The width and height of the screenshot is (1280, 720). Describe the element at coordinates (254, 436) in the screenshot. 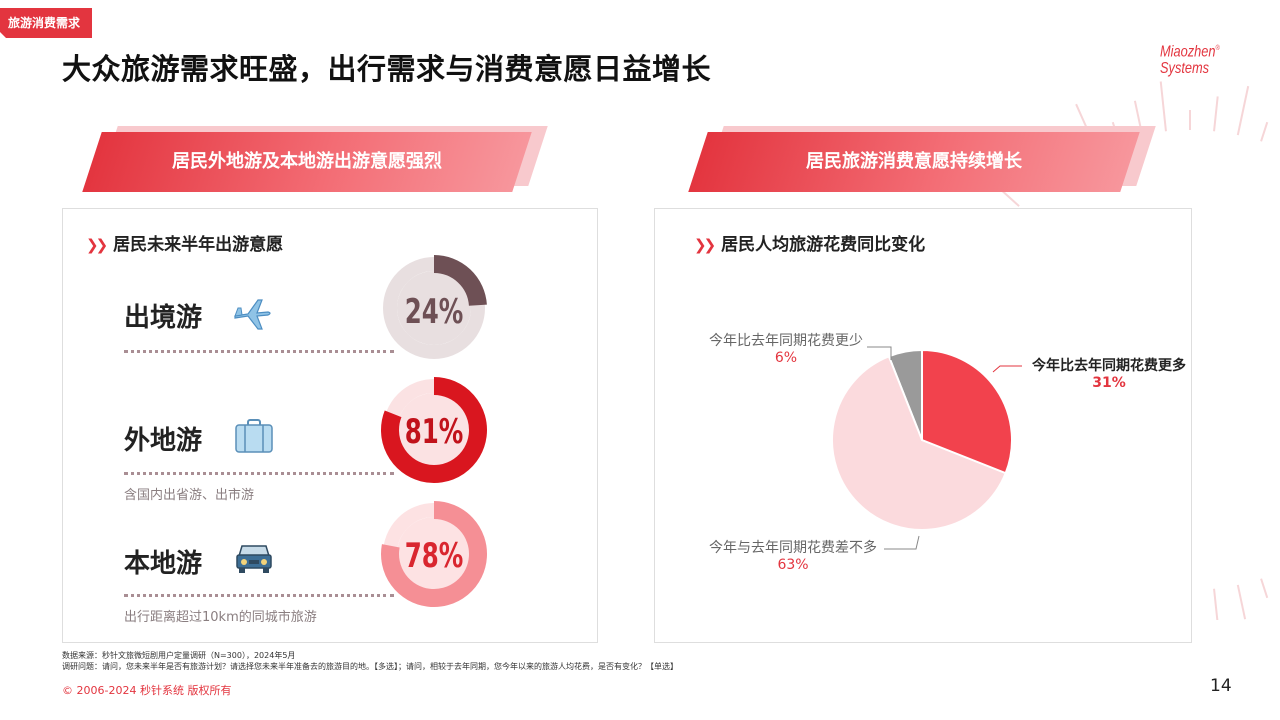

I see `suitcase-icon` at that location.